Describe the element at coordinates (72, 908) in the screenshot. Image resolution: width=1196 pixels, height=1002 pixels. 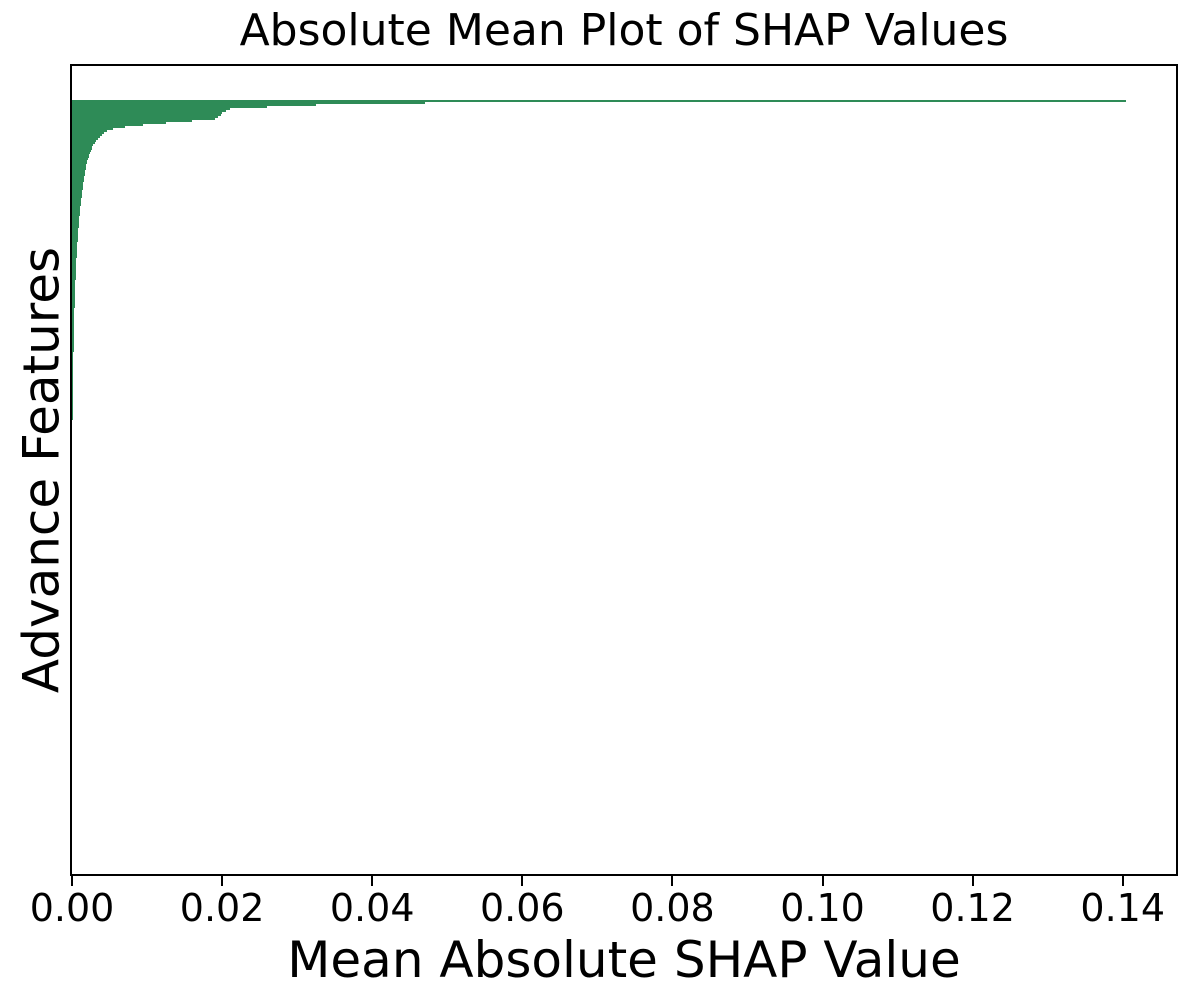
I see `x-tick-label: 0.00` at that location.